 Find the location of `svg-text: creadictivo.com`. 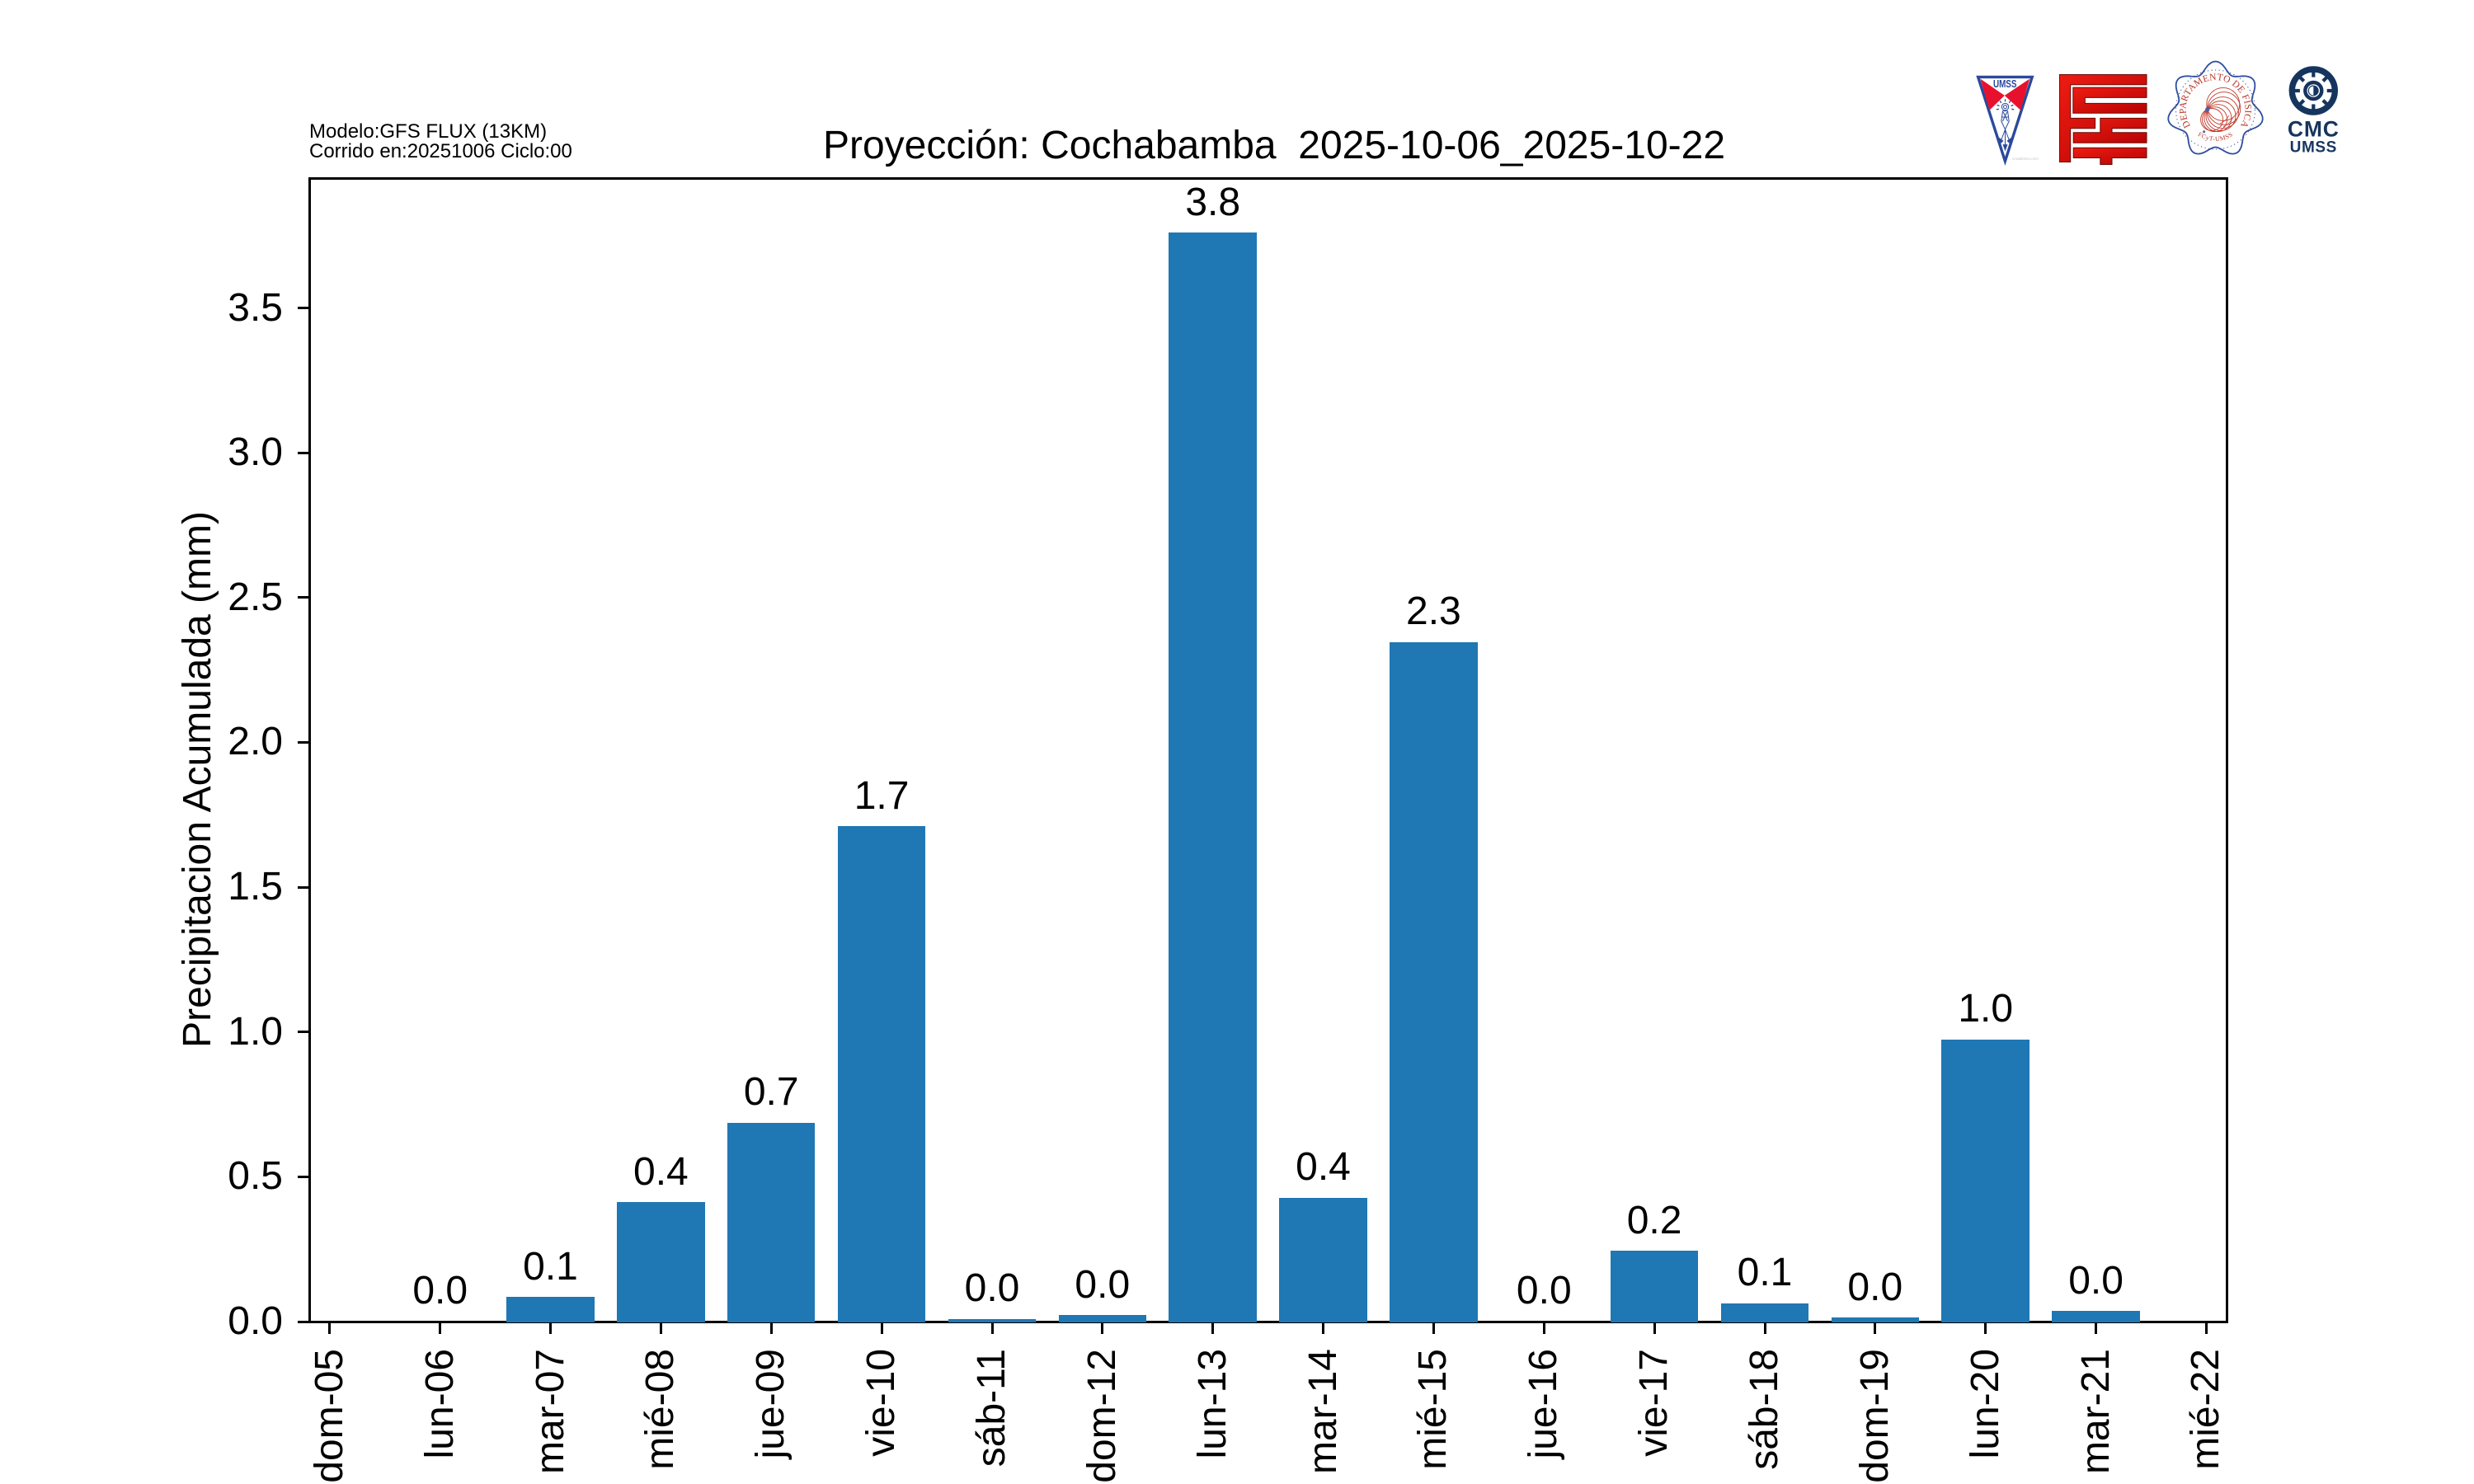

svg-text: creadictivo.com is located at coordinates (2025, 159).